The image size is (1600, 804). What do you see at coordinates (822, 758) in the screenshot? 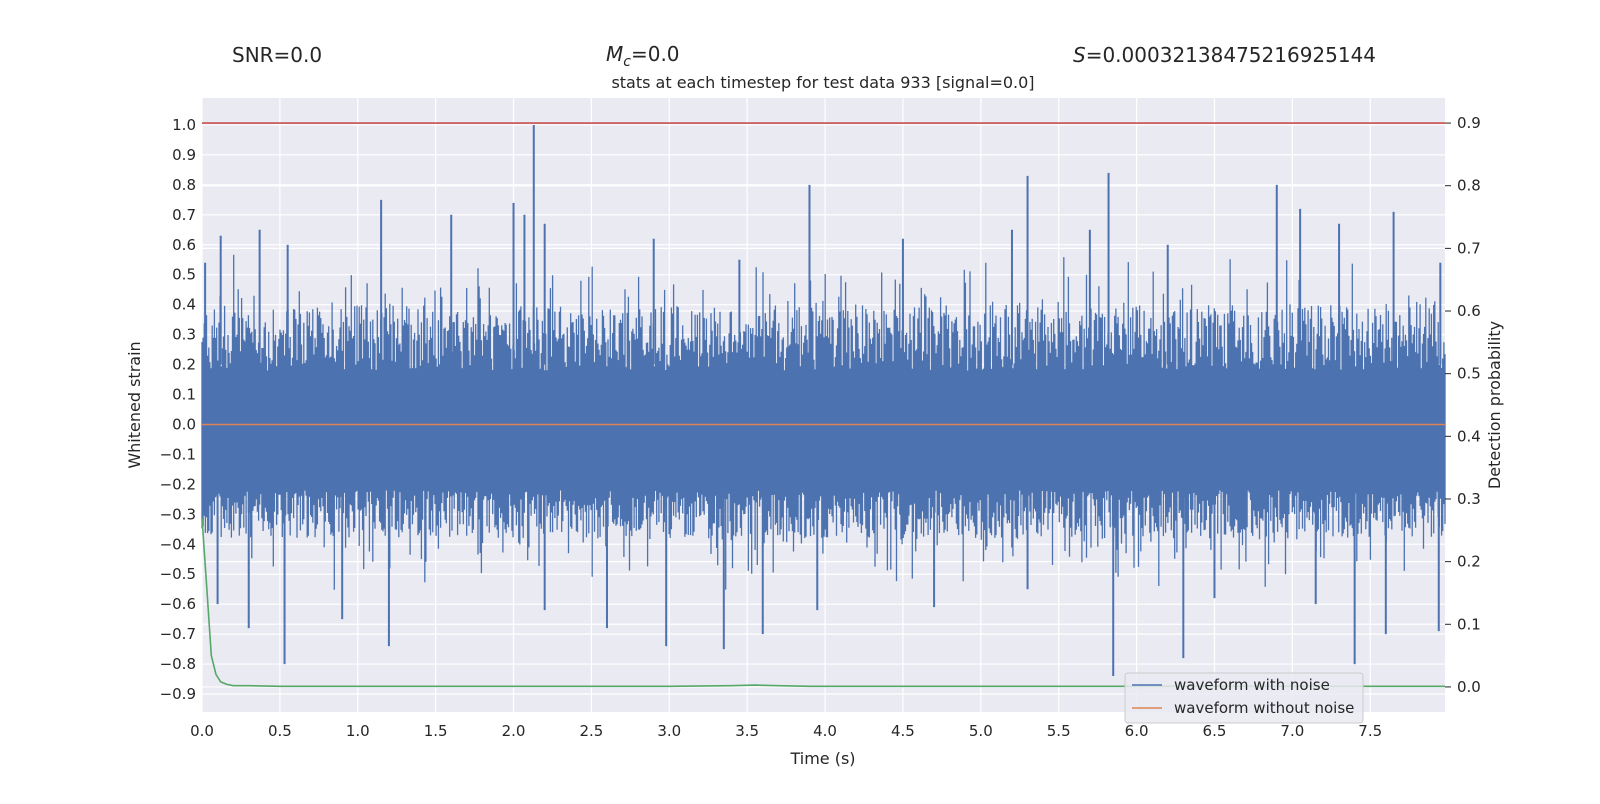
I see `x-axis-label: Time (s)` at bounding box center [822, 758].